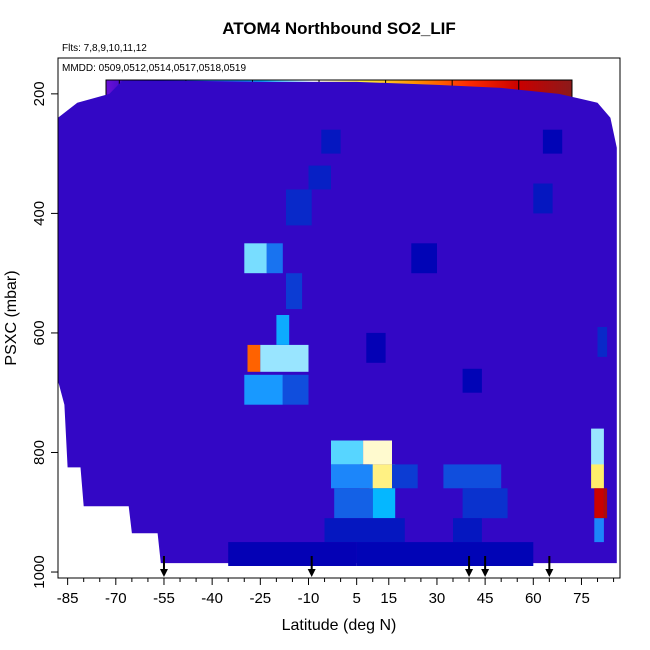 This screenshot has width=650, height=650. Describe the element at coordinates (39, 332) in the screenshot. I see `y-tick-label: 600` at that location.